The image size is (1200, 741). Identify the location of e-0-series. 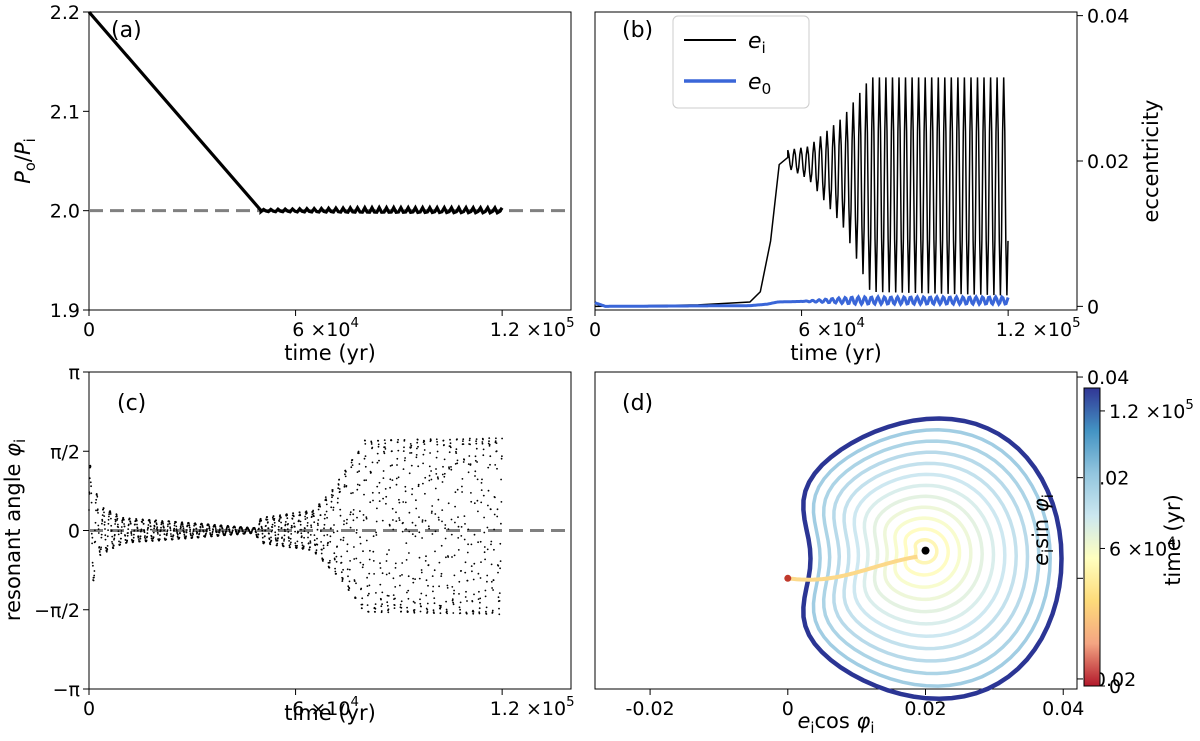
(802, 301).